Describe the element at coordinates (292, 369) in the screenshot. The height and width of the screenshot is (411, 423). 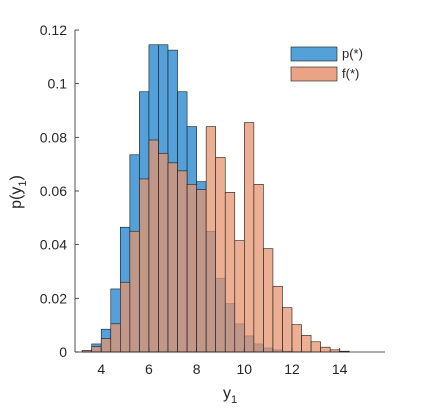
I see `x-tick-label-4: 12` at that location.